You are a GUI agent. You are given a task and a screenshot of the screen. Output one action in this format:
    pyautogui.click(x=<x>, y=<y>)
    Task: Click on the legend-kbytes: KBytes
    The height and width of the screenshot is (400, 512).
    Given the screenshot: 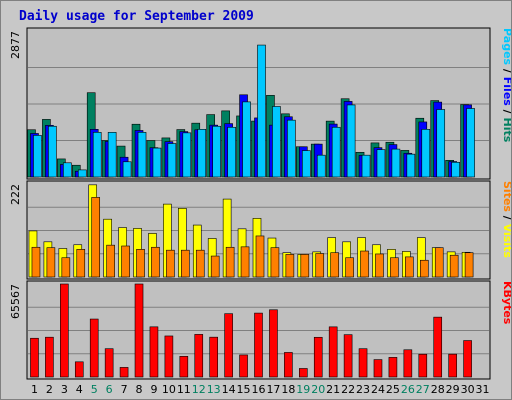 What is the action you would take?
    pyautogui.click(x=506, y=303)
    